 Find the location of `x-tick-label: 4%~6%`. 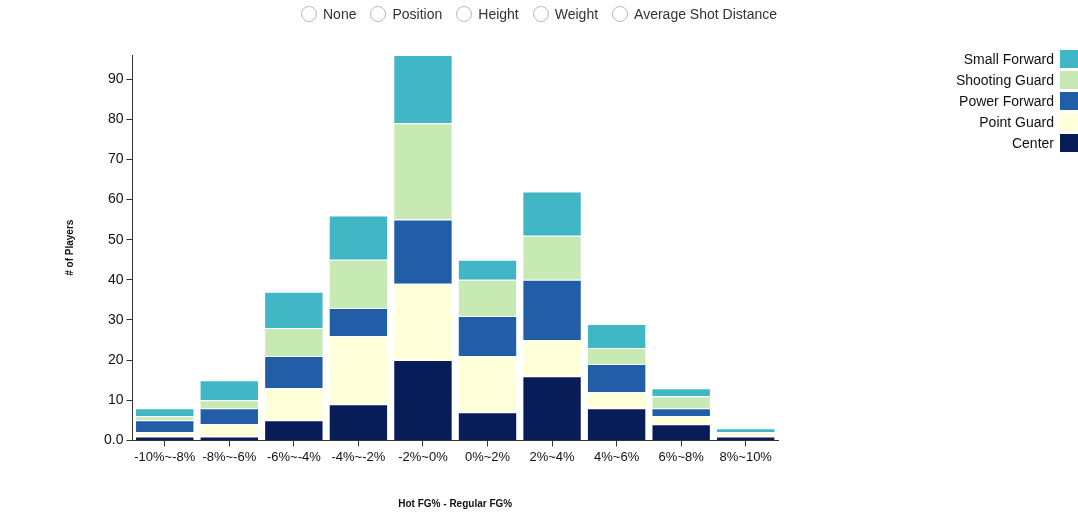

x-tick-label: 4%~6% is located at coordinates (617, 456).